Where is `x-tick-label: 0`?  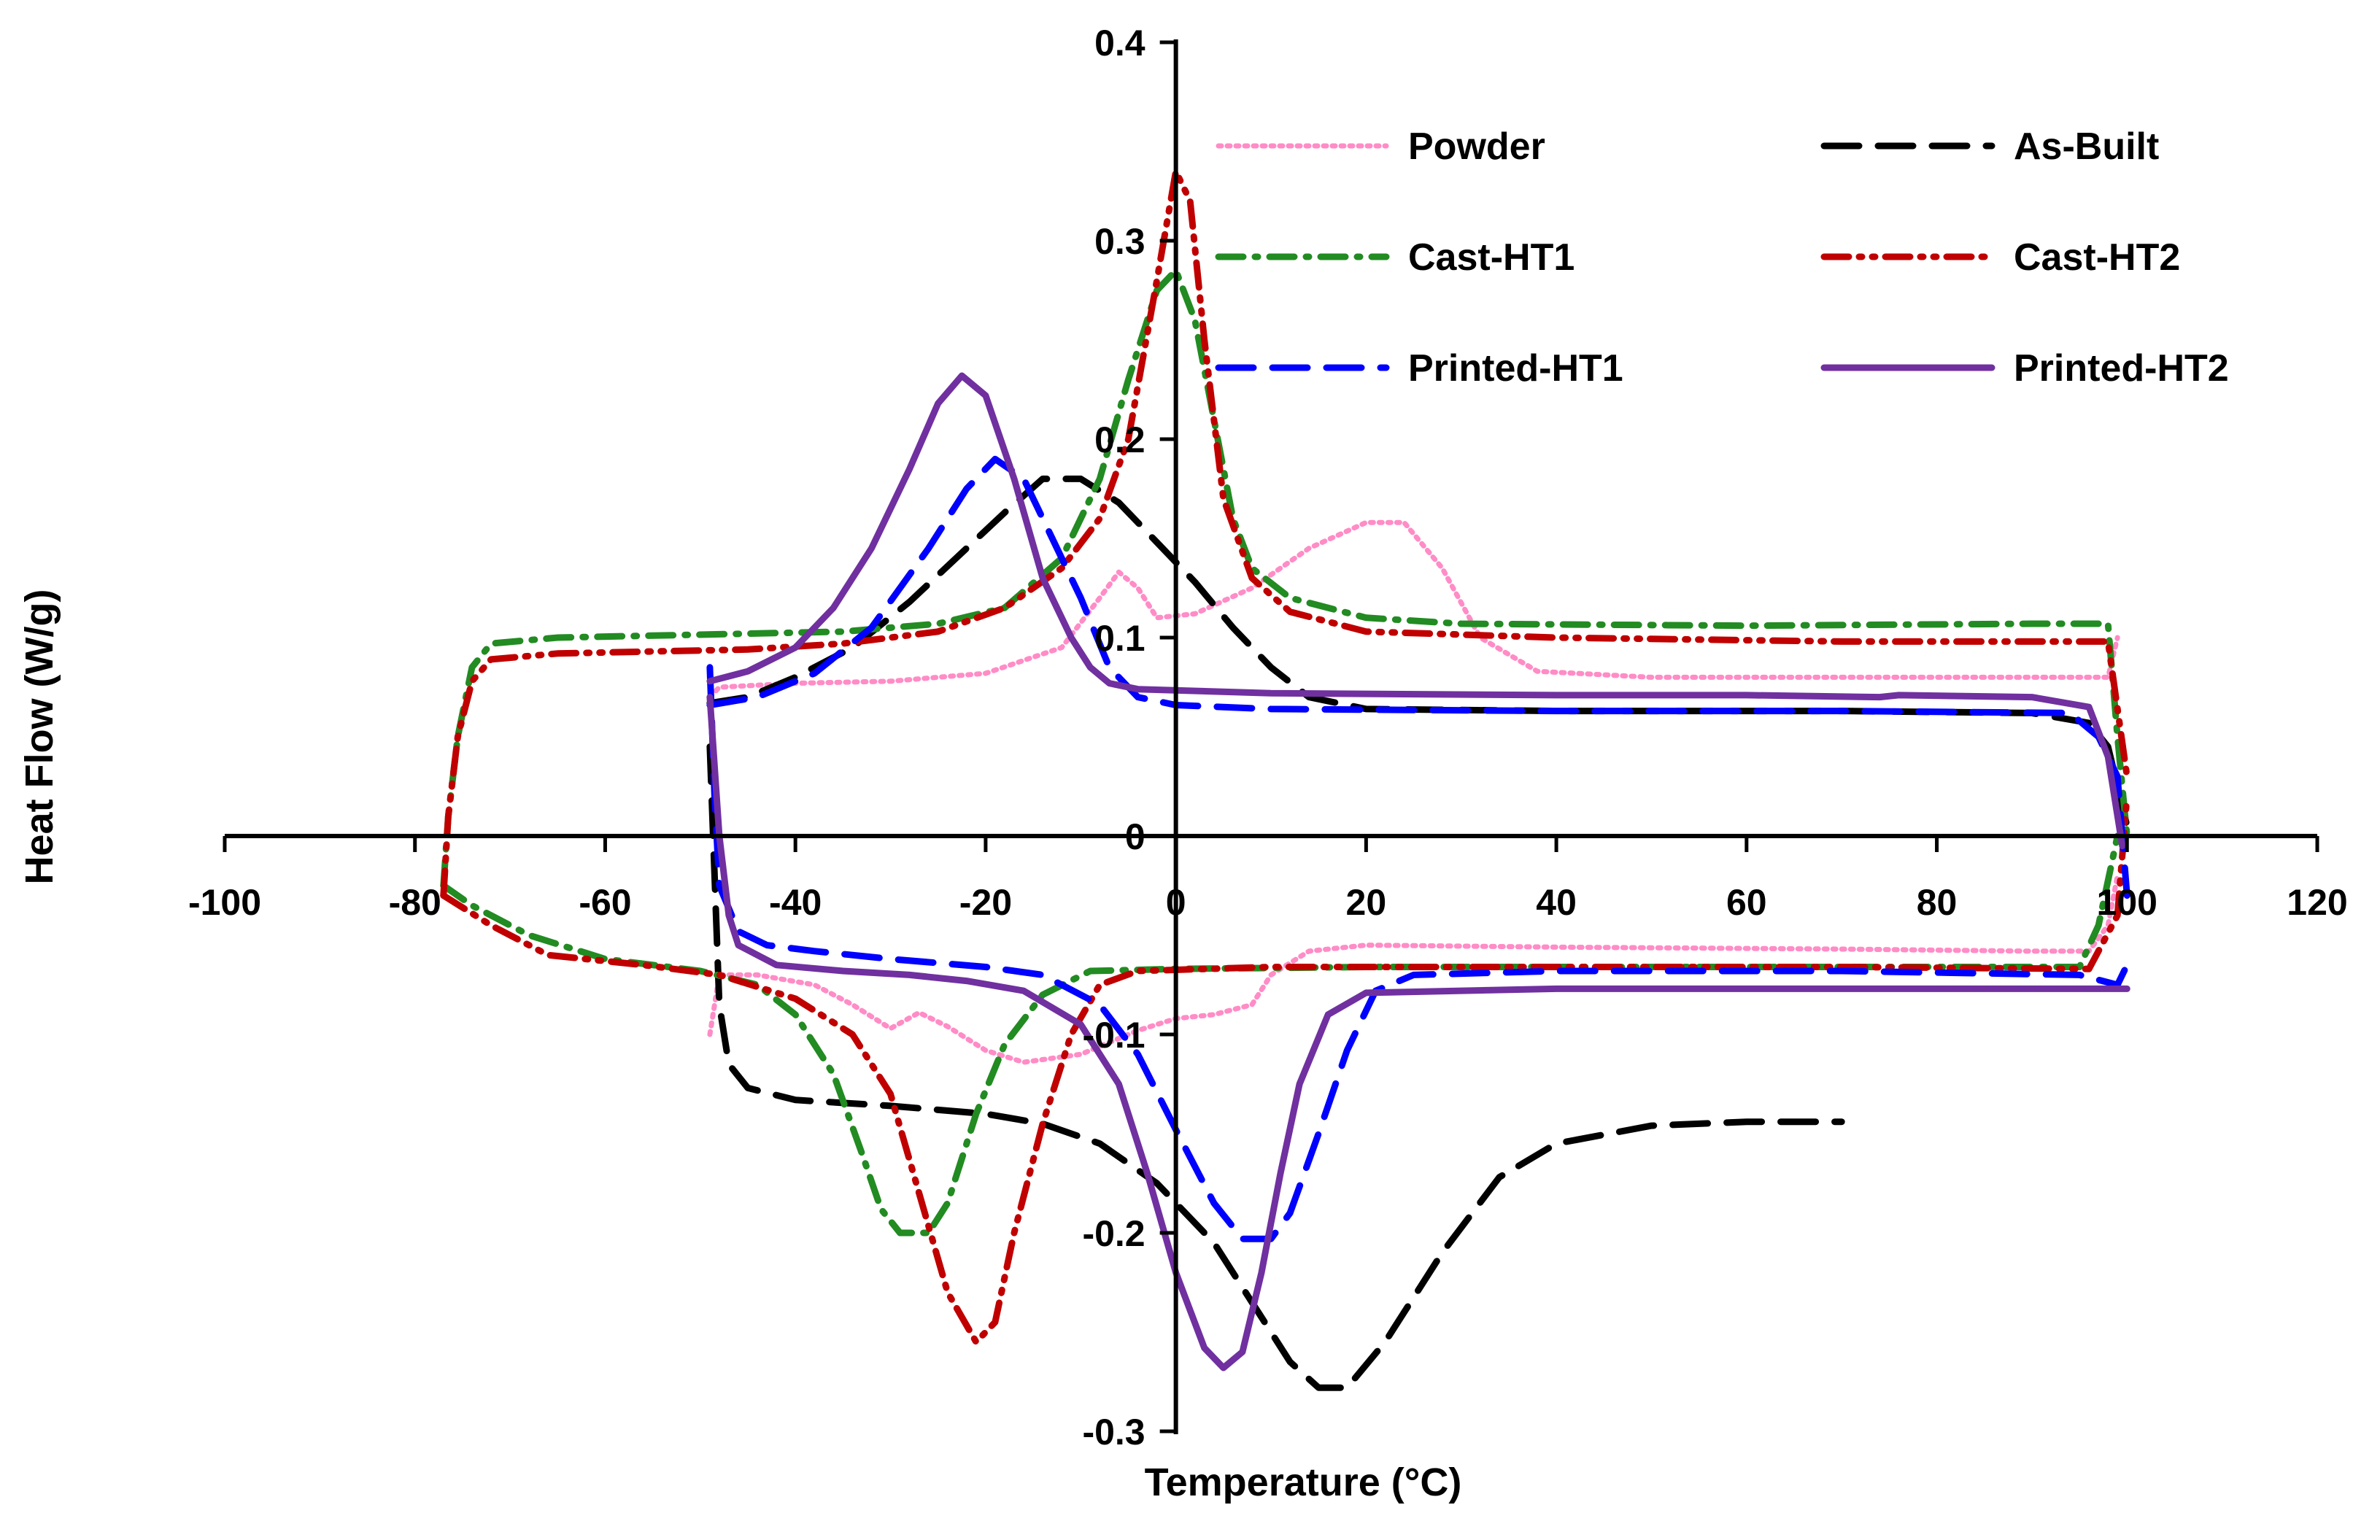 x-tick-label: 0 is located at coordinates (1176, 903).